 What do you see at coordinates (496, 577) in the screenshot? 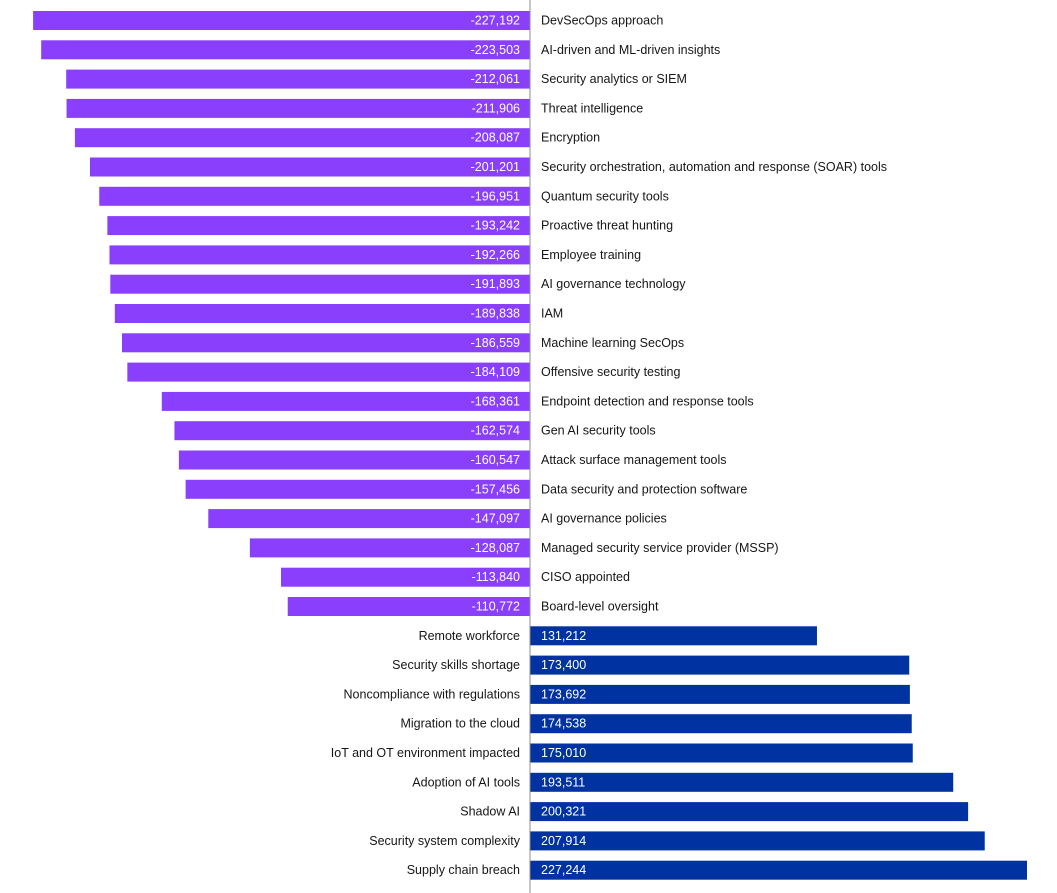
I see `bar-value-label: -113,840` at bounding box center [496, 577].